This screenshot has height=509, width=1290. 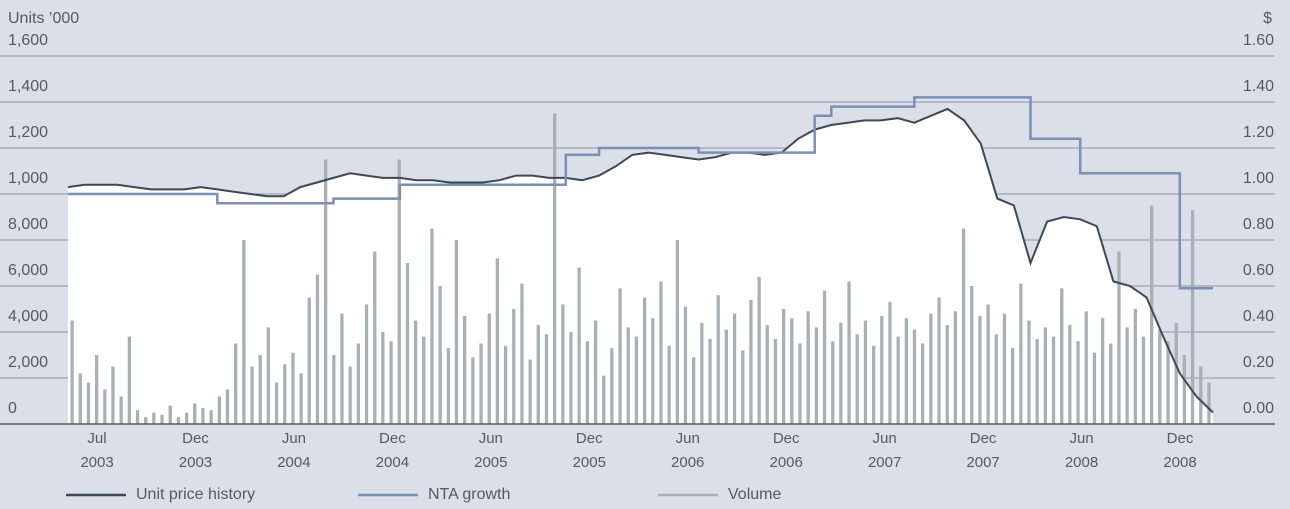 What do you see at coordinates (1258, 270) in the screenshot?
I see `y2-tick-label: 0.60` at bounding box center [1258, 270].